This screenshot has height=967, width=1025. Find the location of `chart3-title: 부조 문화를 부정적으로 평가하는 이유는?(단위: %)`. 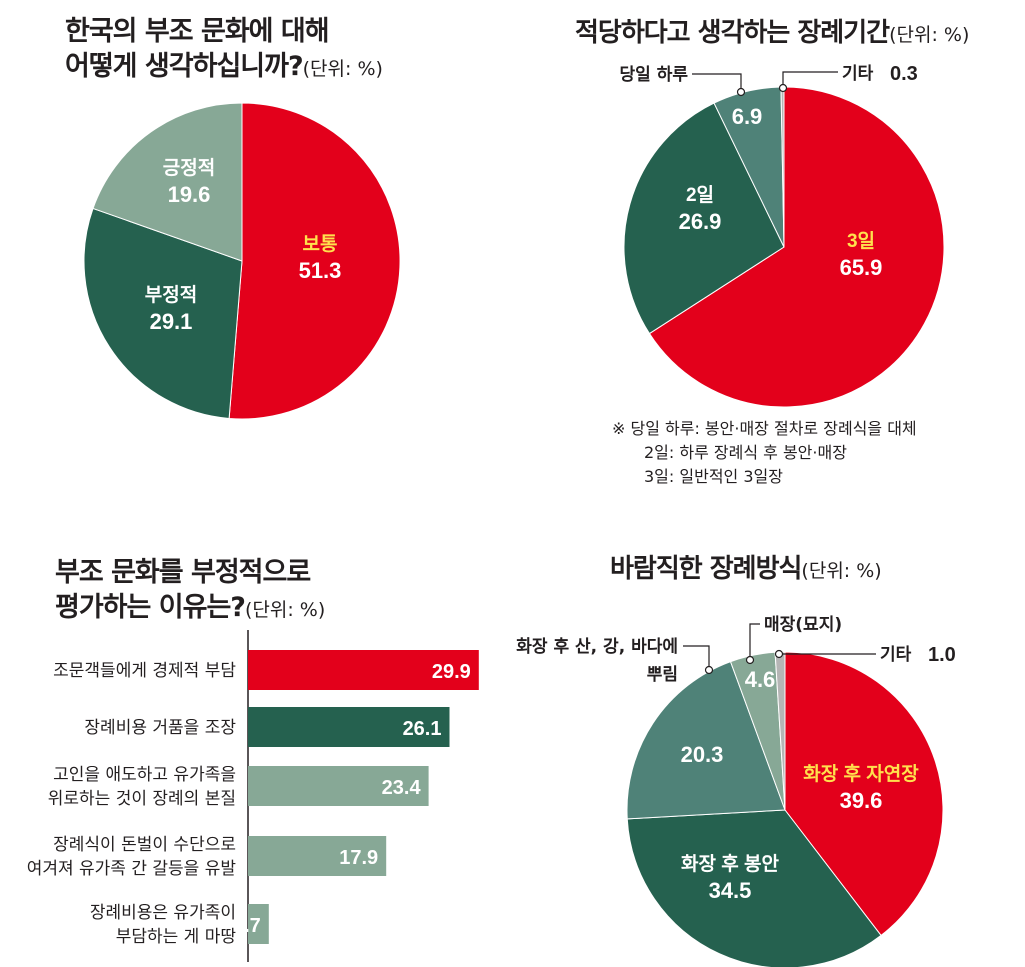

chart3-title: 부조 문화를 부정적으로 평가하는 이유는?(단위: %) is located at coordinates (190, 591).